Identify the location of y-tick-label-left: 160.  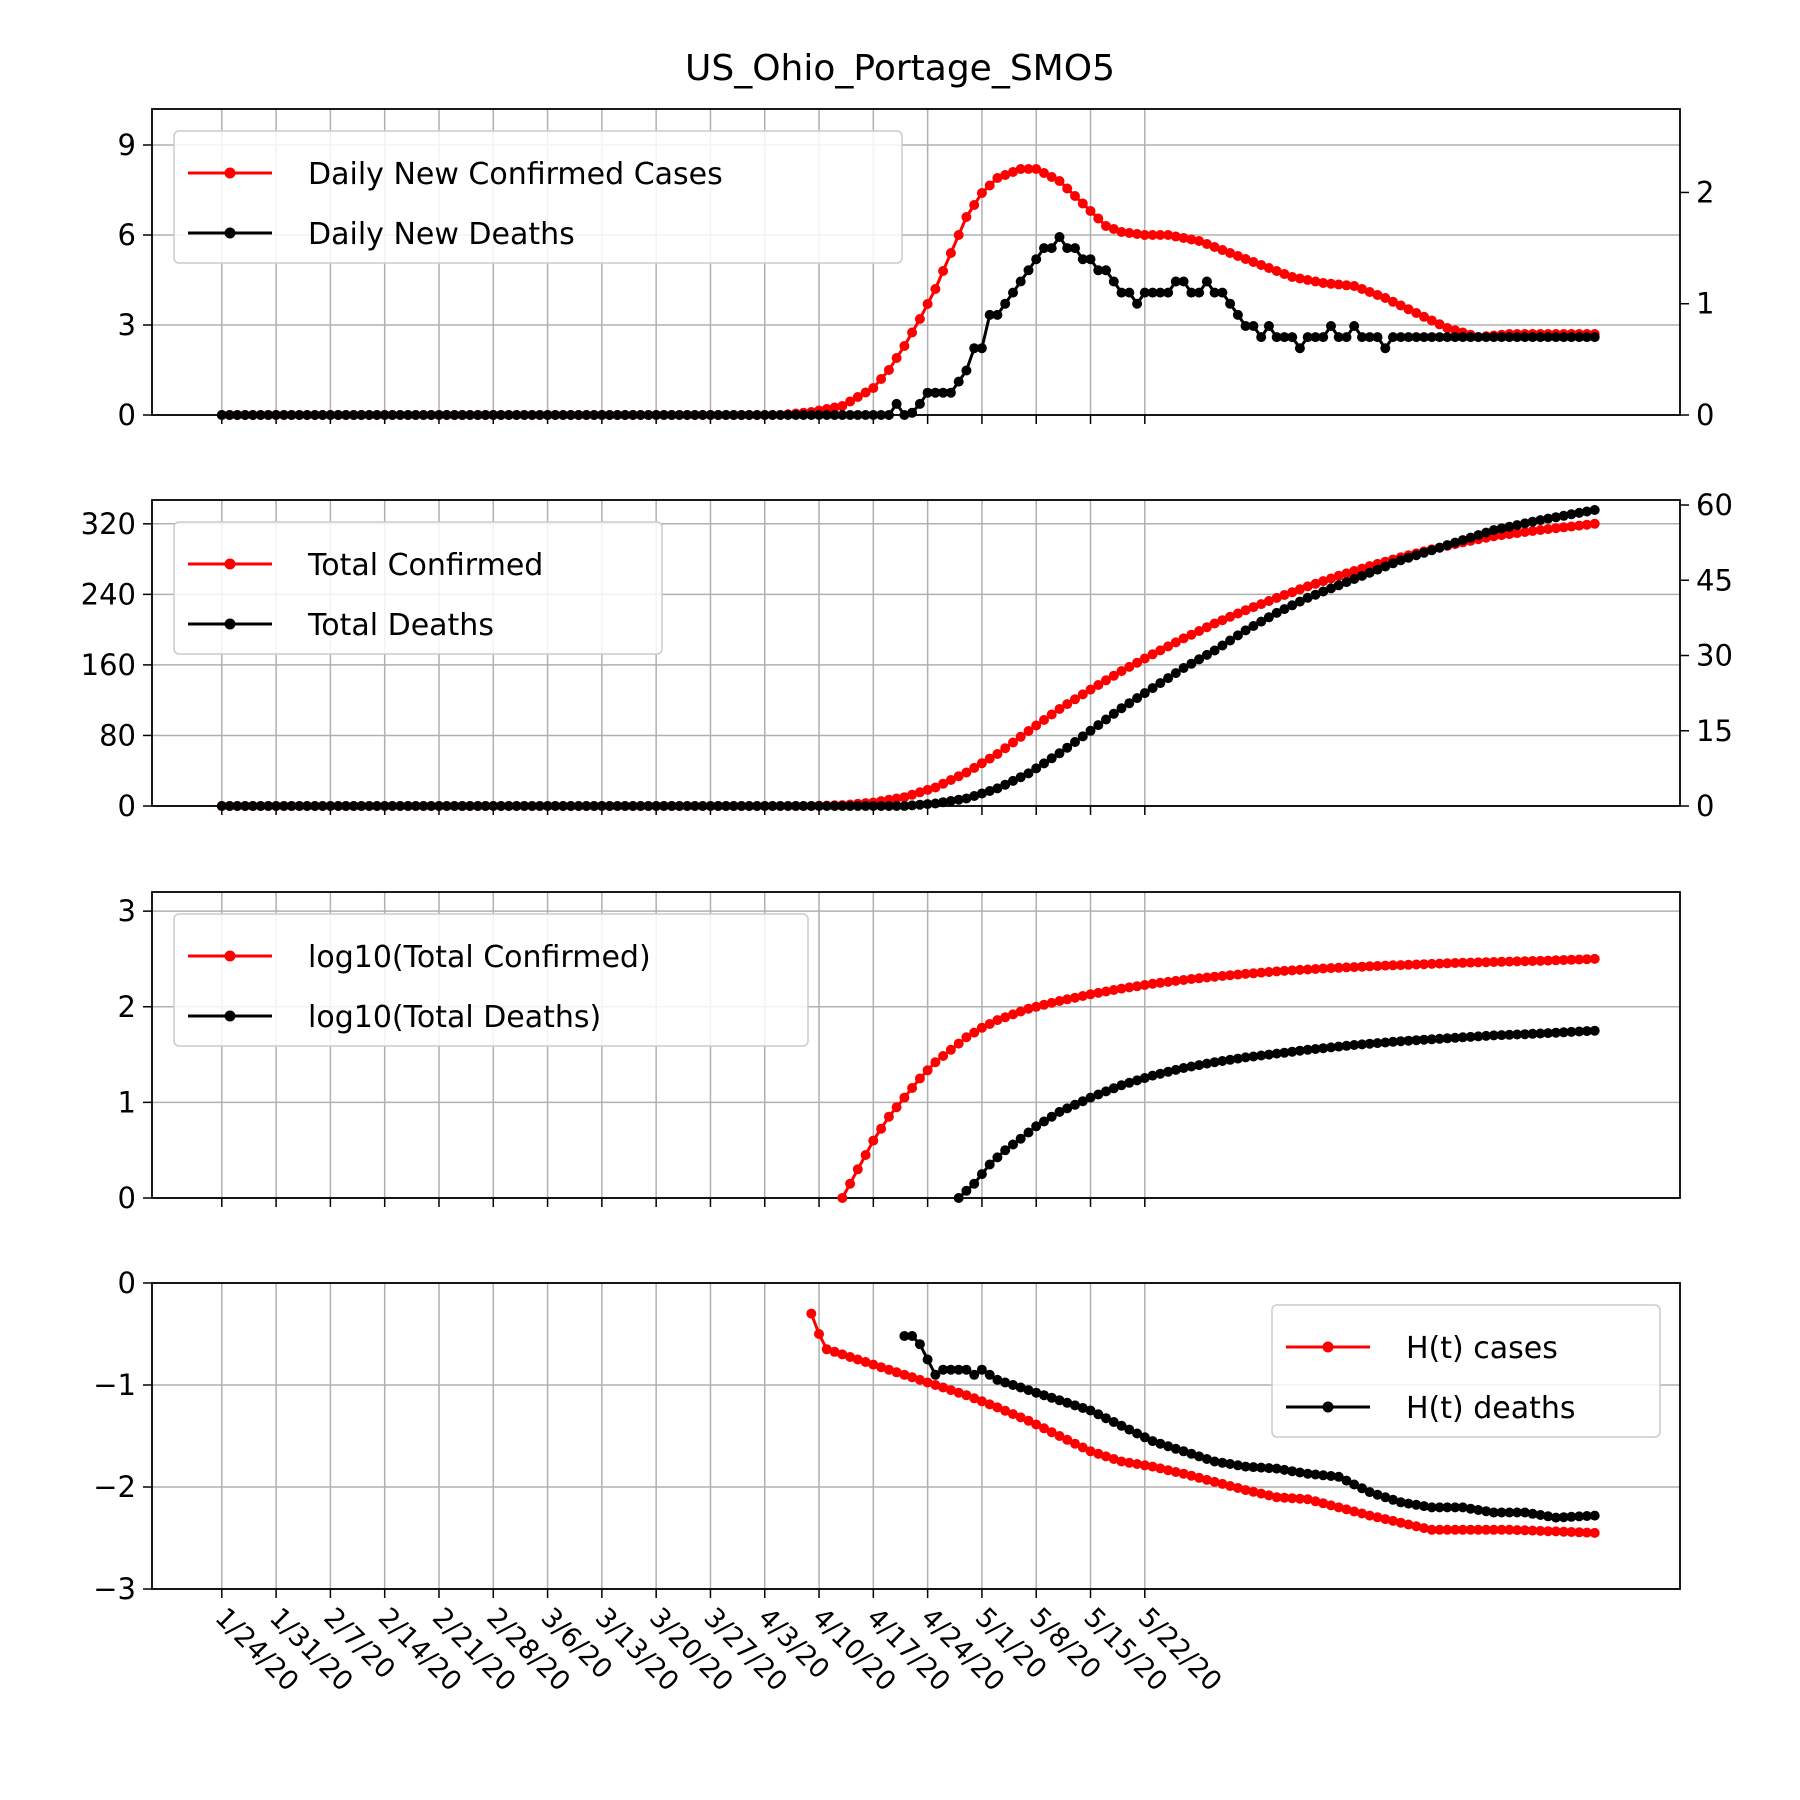
(108, 665).